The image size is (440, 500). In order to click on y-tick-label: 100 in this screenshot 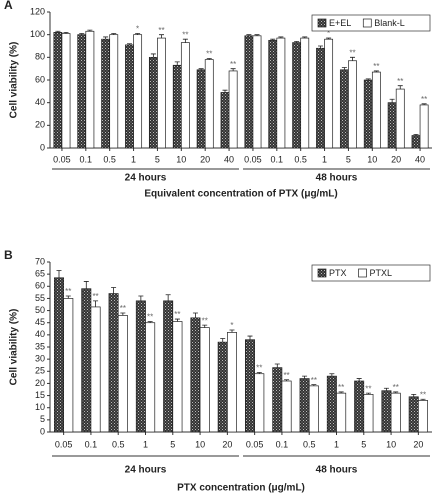, I will do `click(37, 34)`.